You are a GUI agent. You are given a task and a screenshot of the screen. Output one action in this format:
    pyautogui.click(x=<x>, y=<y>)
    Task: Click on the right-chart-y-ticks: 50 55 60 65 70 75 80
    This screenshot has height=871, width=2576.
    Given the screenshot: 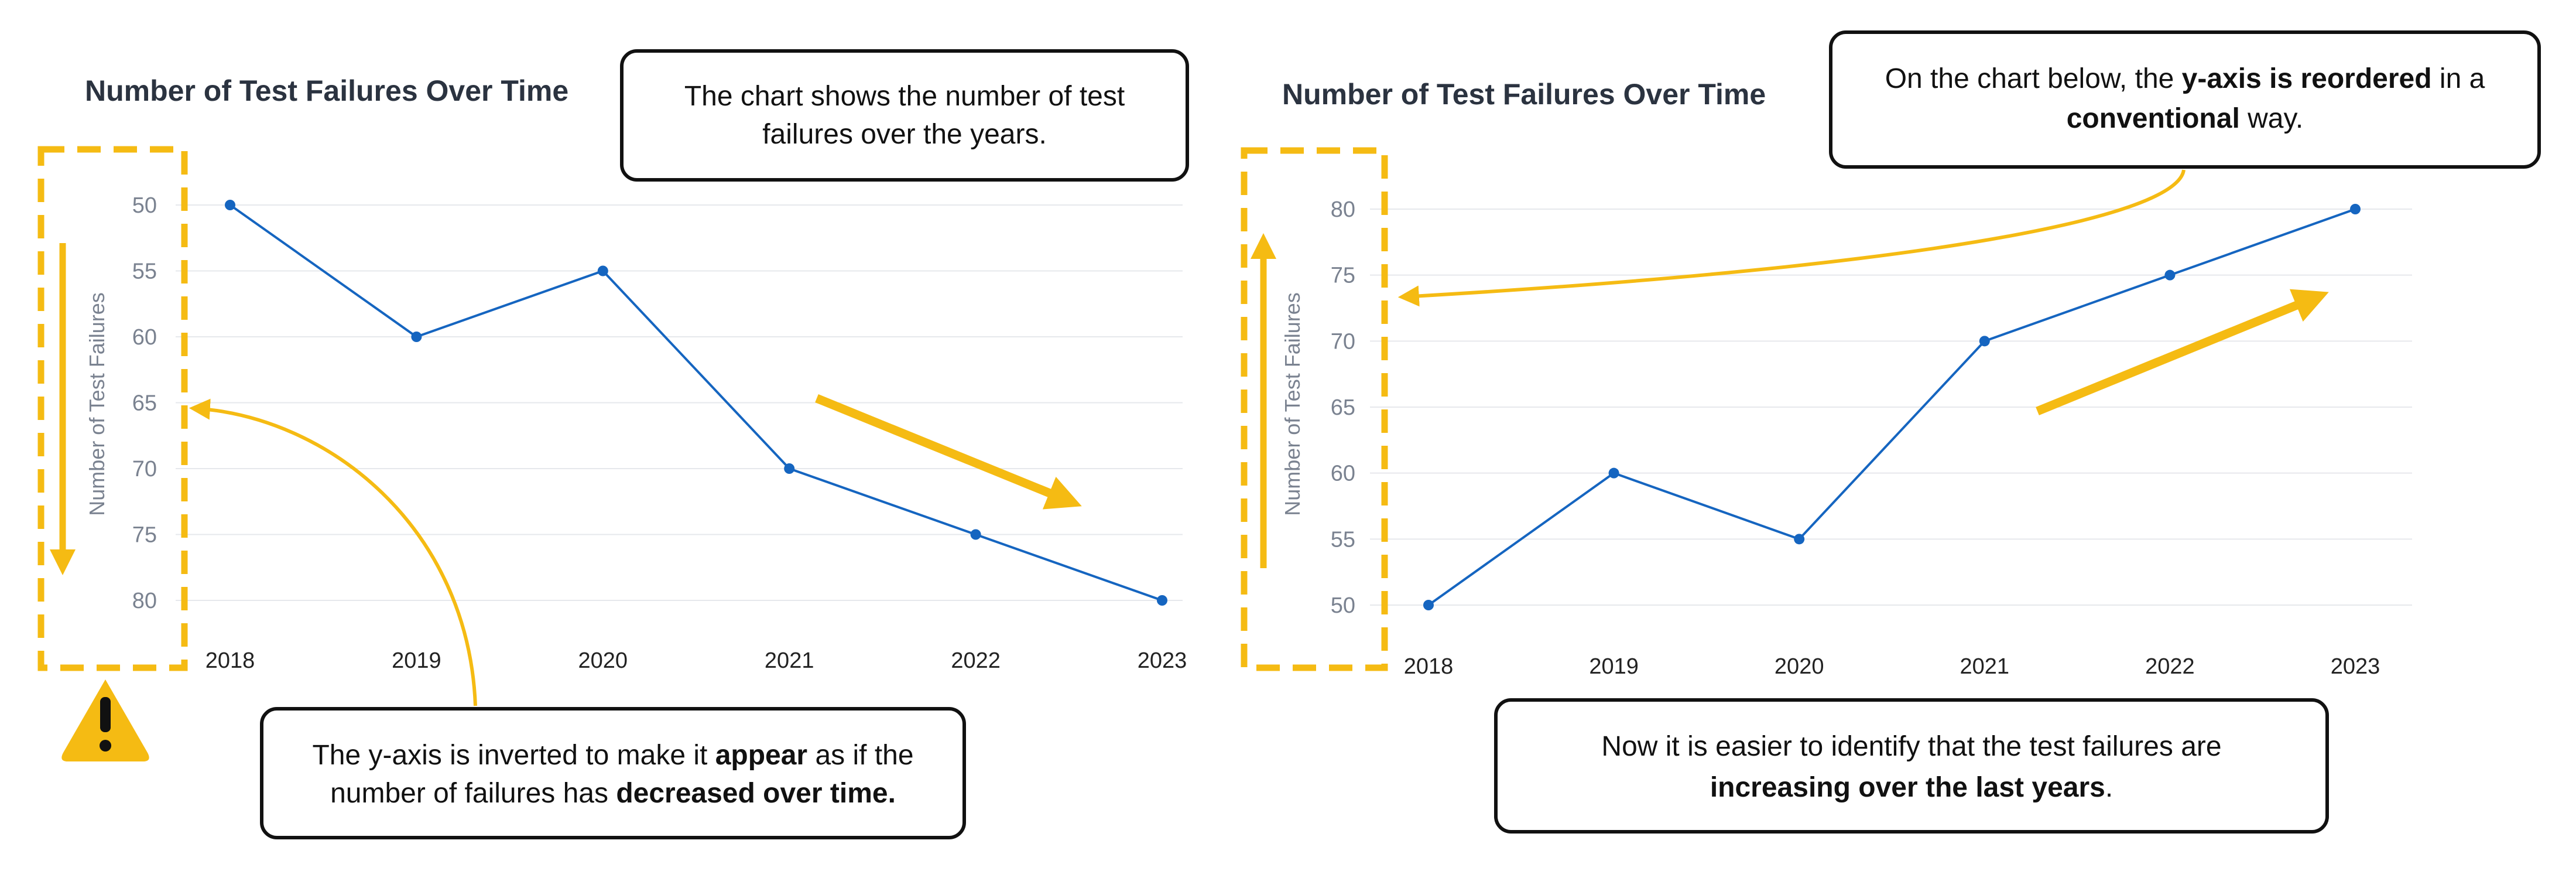 What is the action you would take?
    pyautogui.click(x=1343, y=408)
    